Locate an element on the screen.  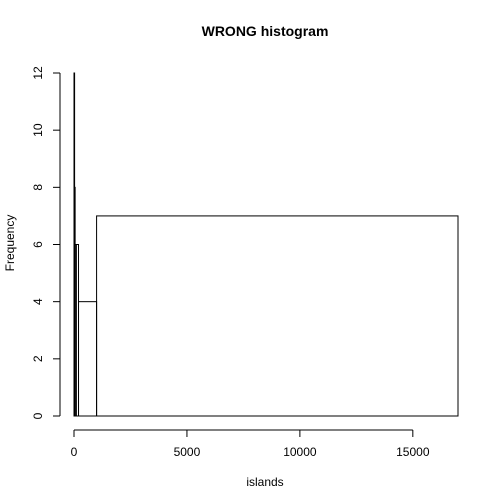
y-tick-label: 8 is located at coordinates (38, 187).